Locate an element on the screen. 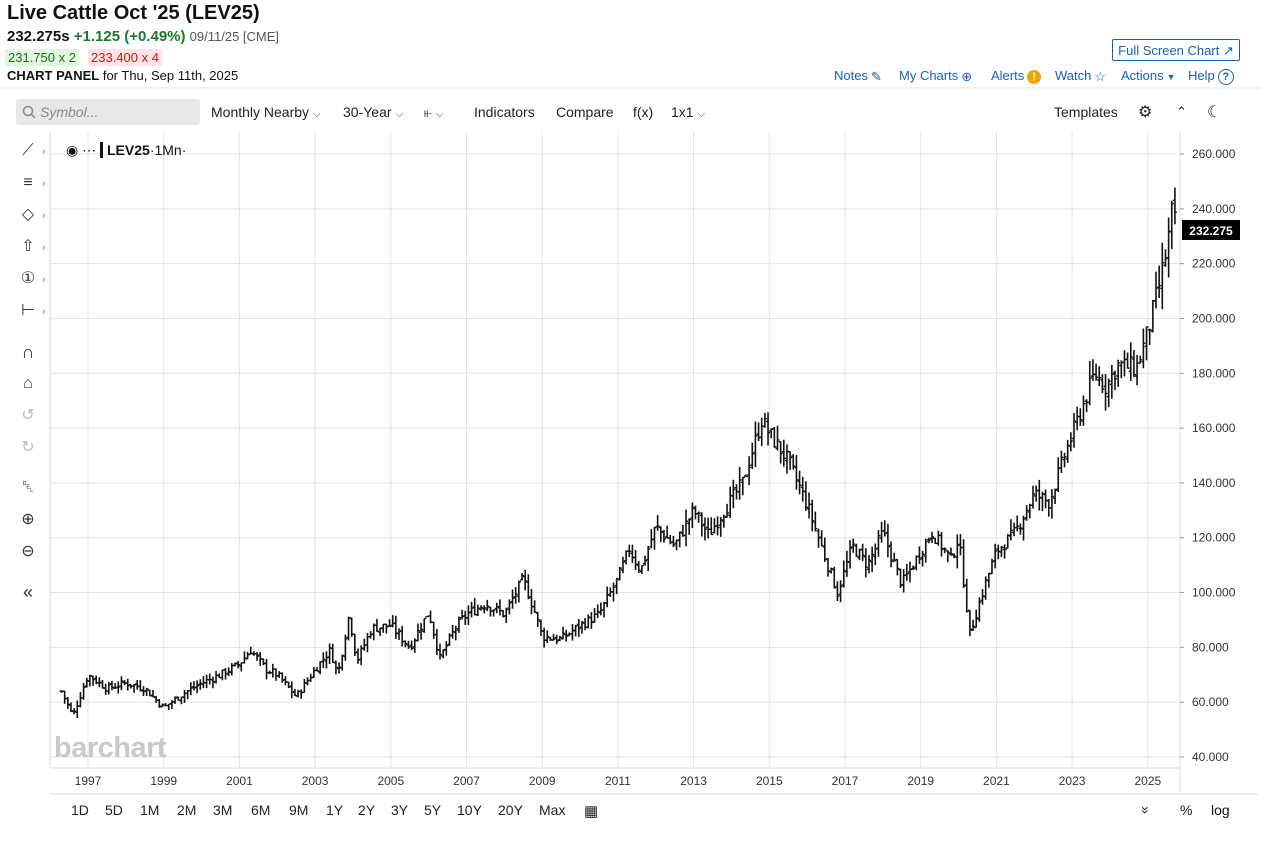 This screenshot has height=861, width=1270. undo-icon: ↺ is located at coordinates (28, 415).